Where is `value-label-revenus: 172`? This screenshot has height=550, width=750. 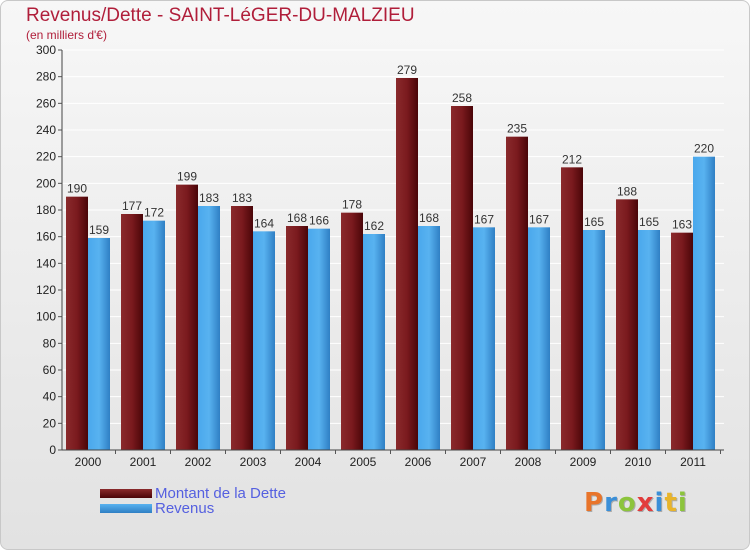 value-label-revenus: 172 is located at coordinates (154, 213).